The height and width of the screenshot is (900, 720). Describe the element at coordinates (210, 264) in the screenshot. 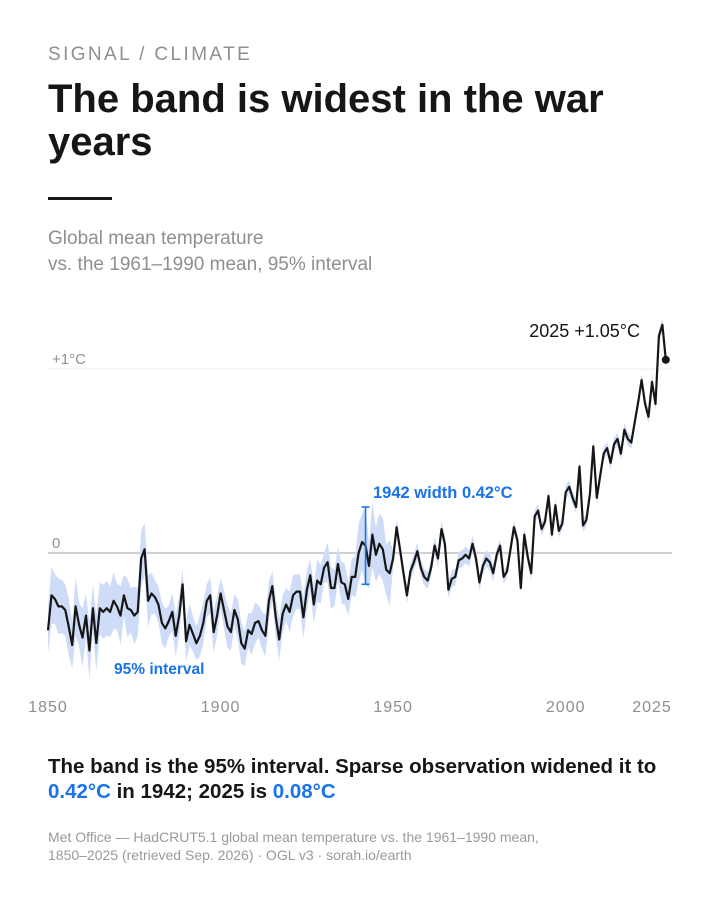

I see `subtitle-line-2: vs. the 1961–1990 mean, 95% interval` at that location.